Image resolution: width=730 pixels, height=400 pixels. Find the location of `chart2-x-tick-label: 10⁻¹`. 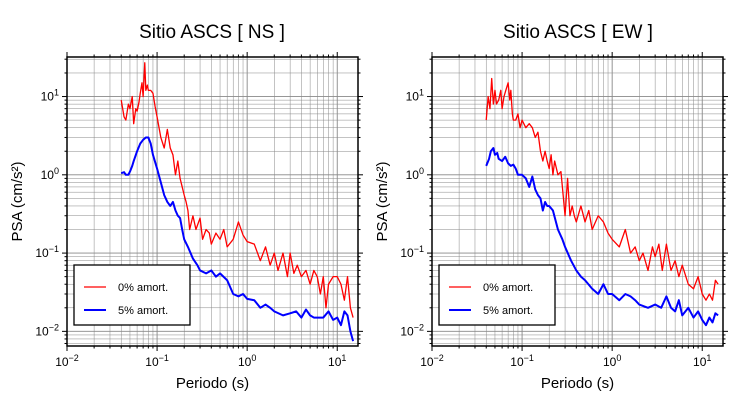

chart2-x-tick-label: 10⁻¹ is located at coordinates (522, 361).